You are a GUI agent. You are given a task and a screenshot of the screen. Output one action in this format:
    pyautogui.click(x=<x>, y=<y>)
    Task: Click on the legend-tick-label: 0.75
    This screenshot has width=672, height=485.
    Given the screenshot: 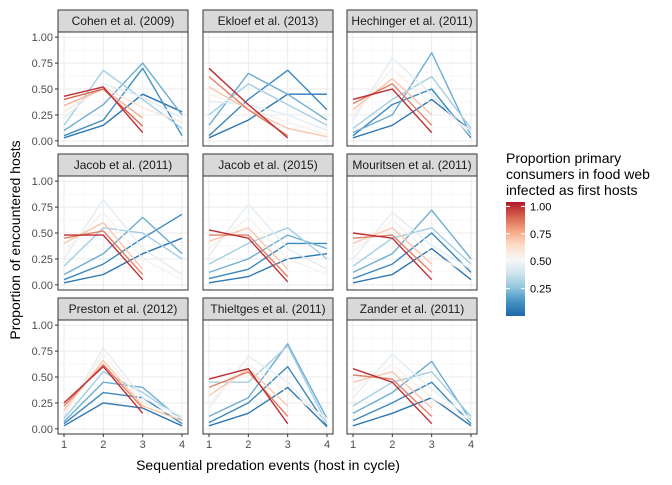 What is the action you would take?
    pyautogui.click(x=540, y=235)
    